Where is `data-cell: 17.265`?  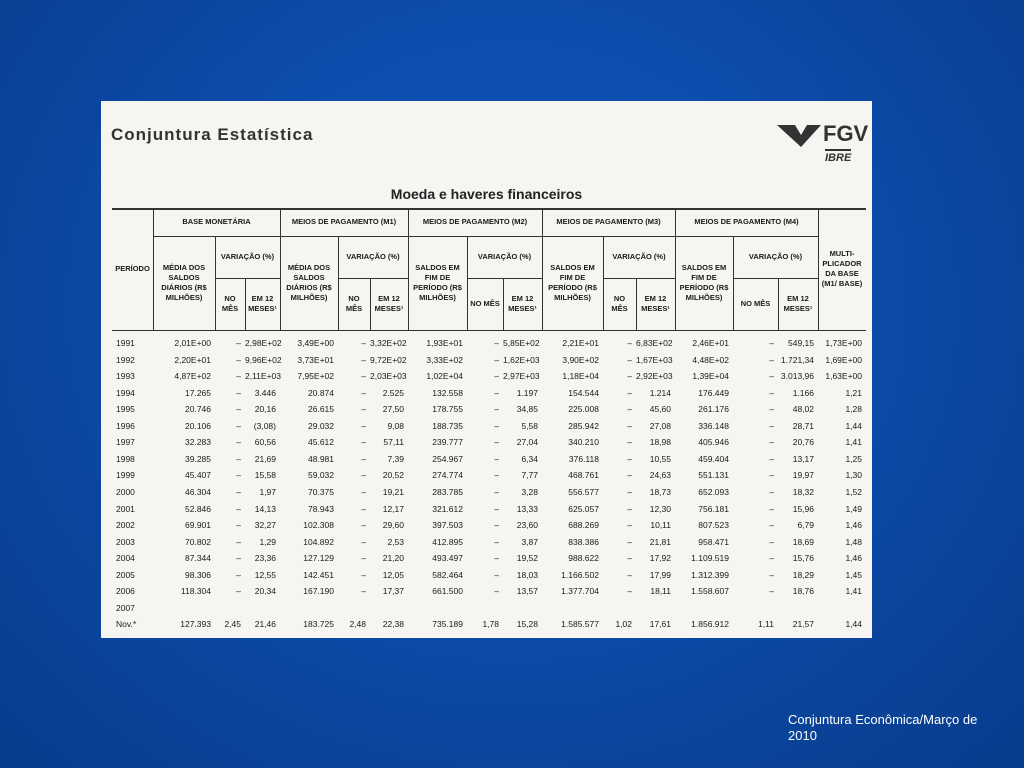
data-cell: 17.265 is located at coordinates (198, 392).